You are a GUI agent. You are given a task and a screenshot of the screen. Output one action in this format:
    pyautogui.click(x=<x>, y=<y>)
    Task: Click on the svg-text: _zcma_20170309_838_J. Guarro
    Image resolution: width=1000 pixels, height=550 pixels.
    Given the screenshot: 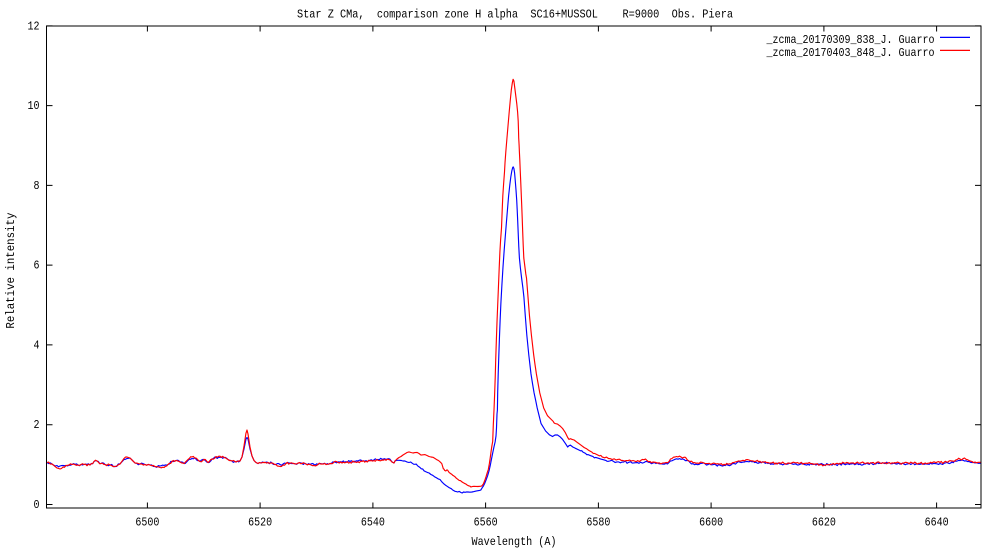 What is the action you would take?
    pyautogui.click(x=850, y=40)
    